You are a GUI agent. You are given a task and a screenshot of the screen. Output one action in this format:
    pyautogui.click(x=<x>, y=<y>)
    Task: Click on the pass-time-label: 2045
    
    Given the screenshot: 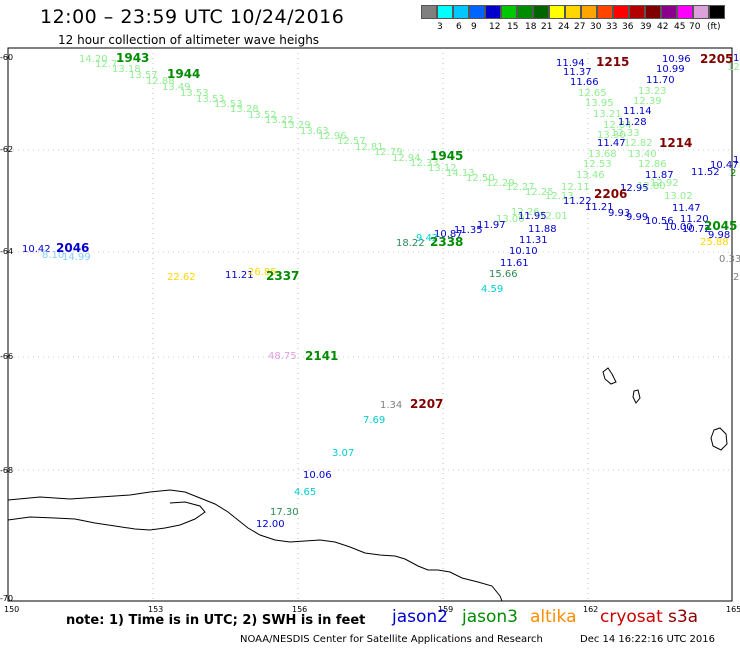 What is the action you would take?
    pyautogui.click(x=720, y=226)
    